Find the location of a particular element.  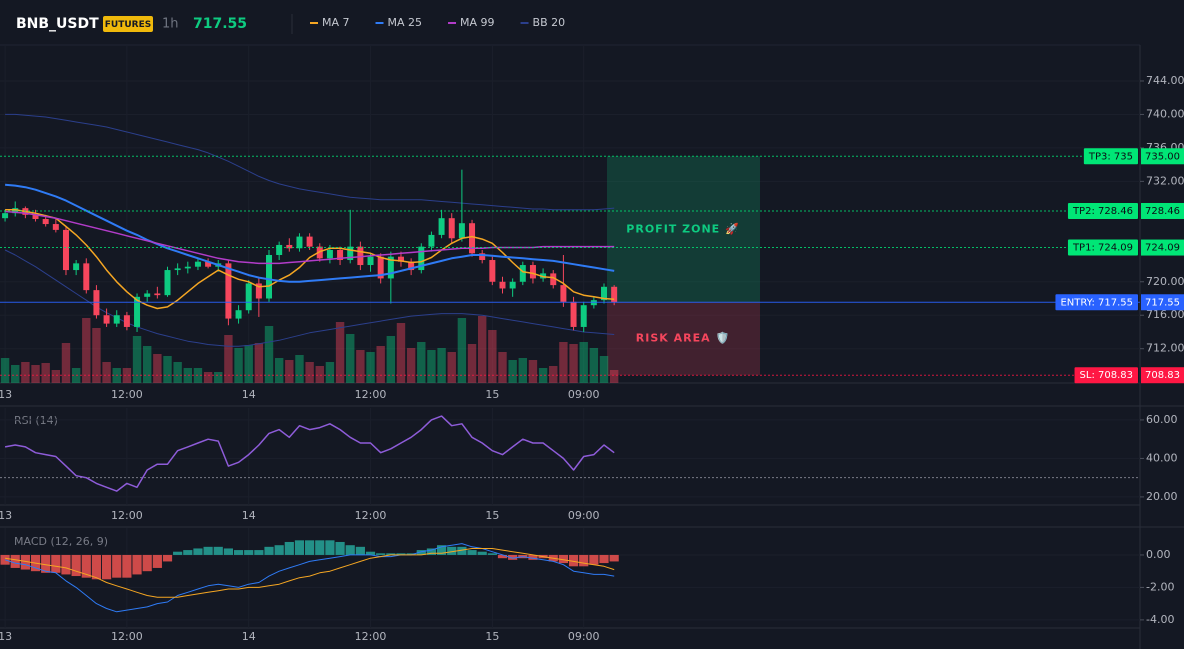

level-tag: 717.55 is located at coordinates (1162, 302).